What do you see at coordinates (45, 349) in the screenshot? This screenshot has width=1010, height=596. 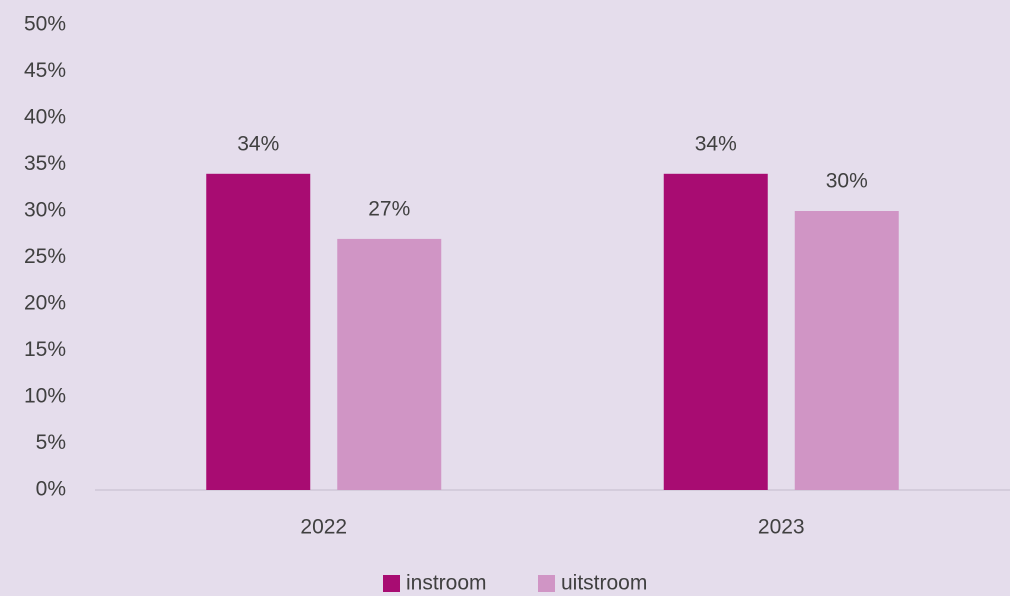 I see `y-tick-label: 15%` at bounding box center [45, 349].